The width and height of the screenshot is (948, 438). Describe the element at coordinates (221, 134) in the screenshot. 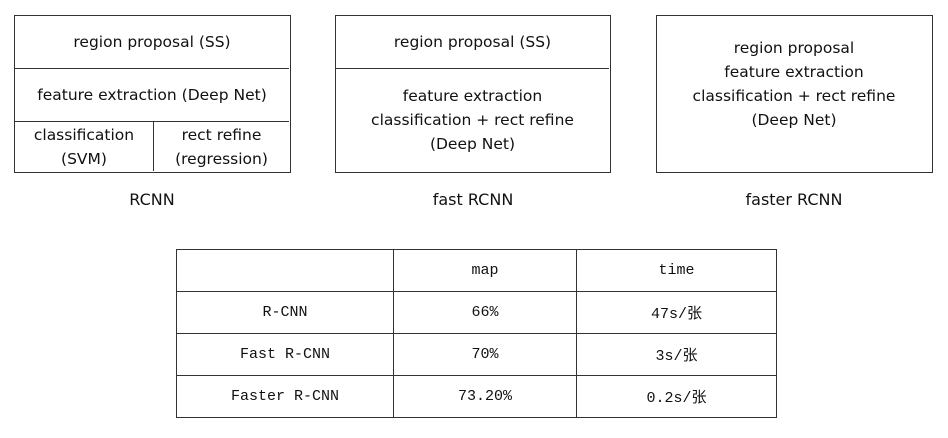

I see `cell-text: rect refine` at that location.